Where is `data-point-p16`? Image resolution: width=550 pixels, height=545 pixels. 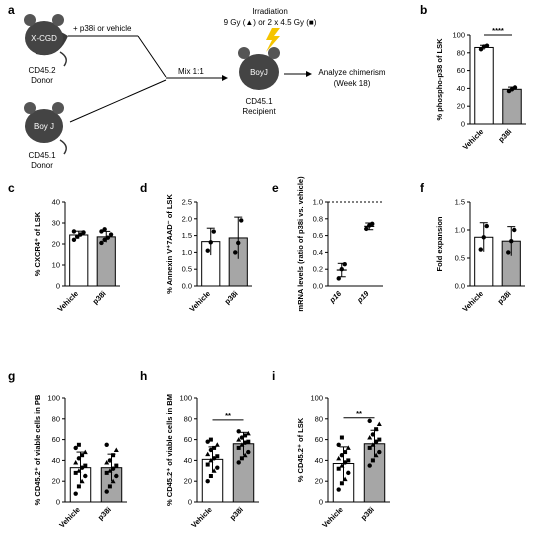 data-point-p16 is located at coordinates (344, 264).